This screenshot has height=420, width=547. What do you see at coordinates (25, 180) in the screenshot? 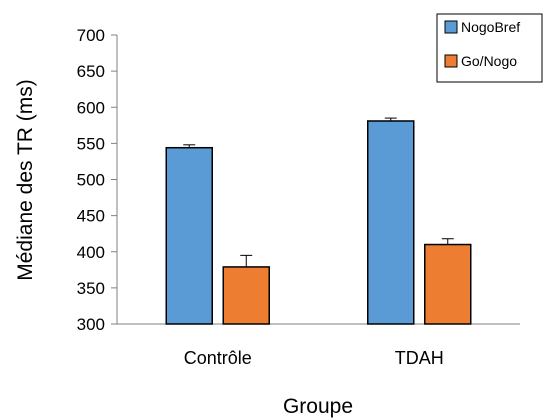
I see `y-axis-title: Médiane des TR (ms)` at bounding box center [25, 180].